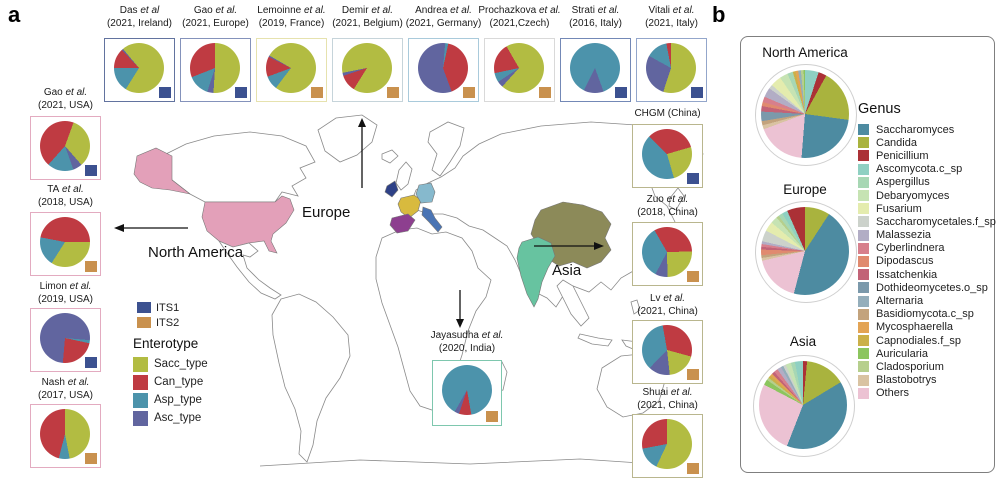 This screenshot has height=480, width=999. I want to click on study-year-country: (2021, China), so click(667, 405).